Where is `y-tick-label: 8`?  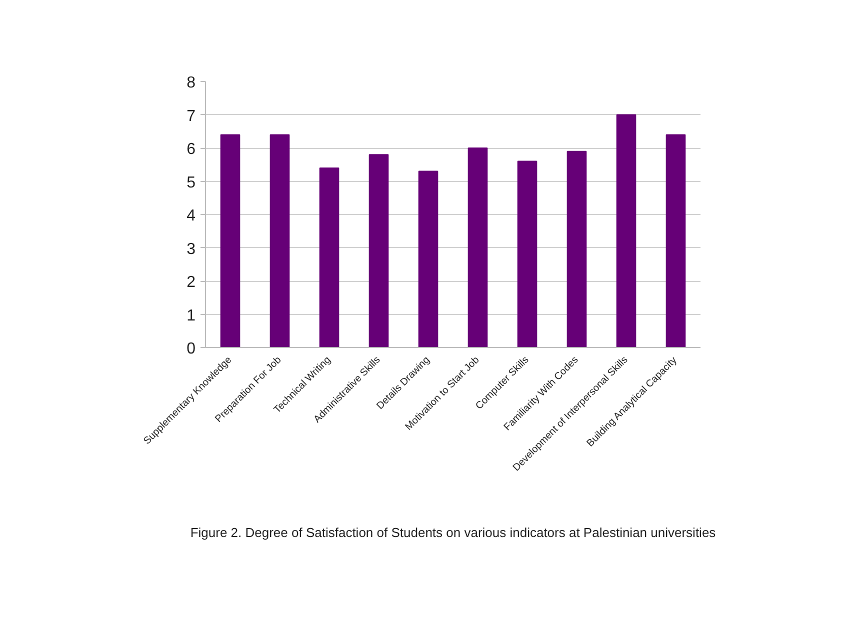 y-tick-label: 8 is located at coordinates (191, 83).